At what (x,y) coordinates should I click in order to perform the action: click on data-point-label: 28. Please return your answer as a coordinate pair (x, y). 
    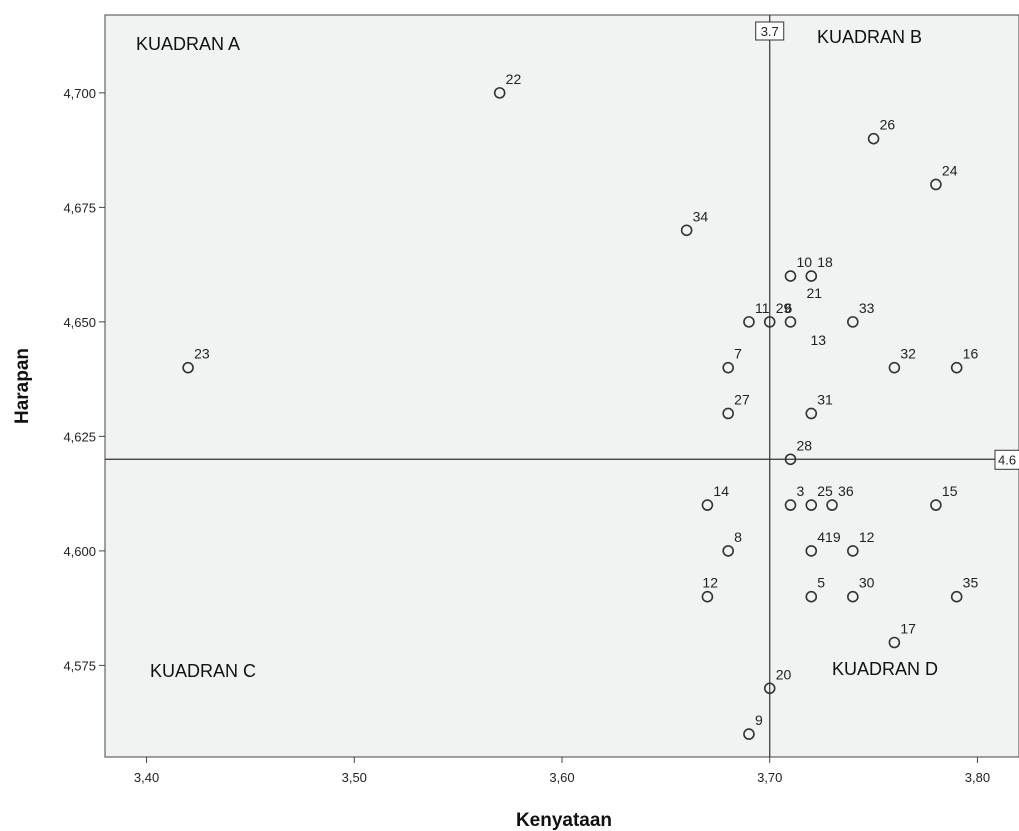
    Looking at the image, I should click on (805, 445).